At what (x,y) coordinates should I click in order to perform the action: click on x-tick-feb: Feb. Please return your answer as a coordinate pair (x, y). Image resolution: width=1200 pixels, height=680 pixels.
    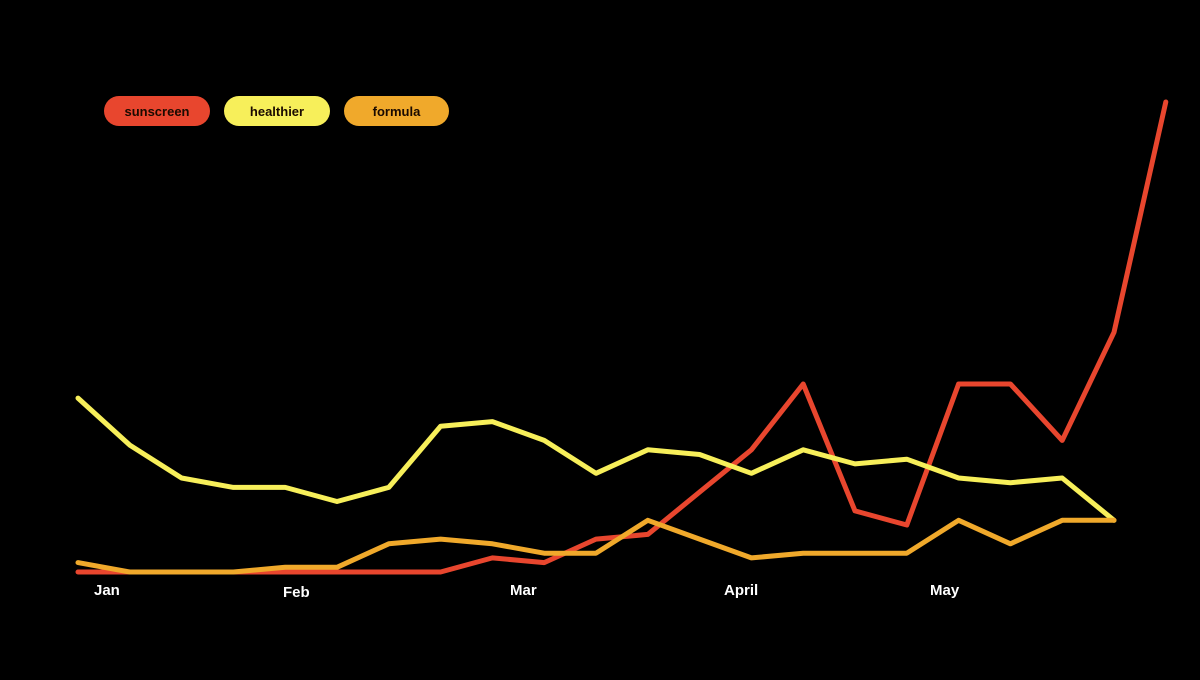
    Looking at the image, I should click on (296, 592).